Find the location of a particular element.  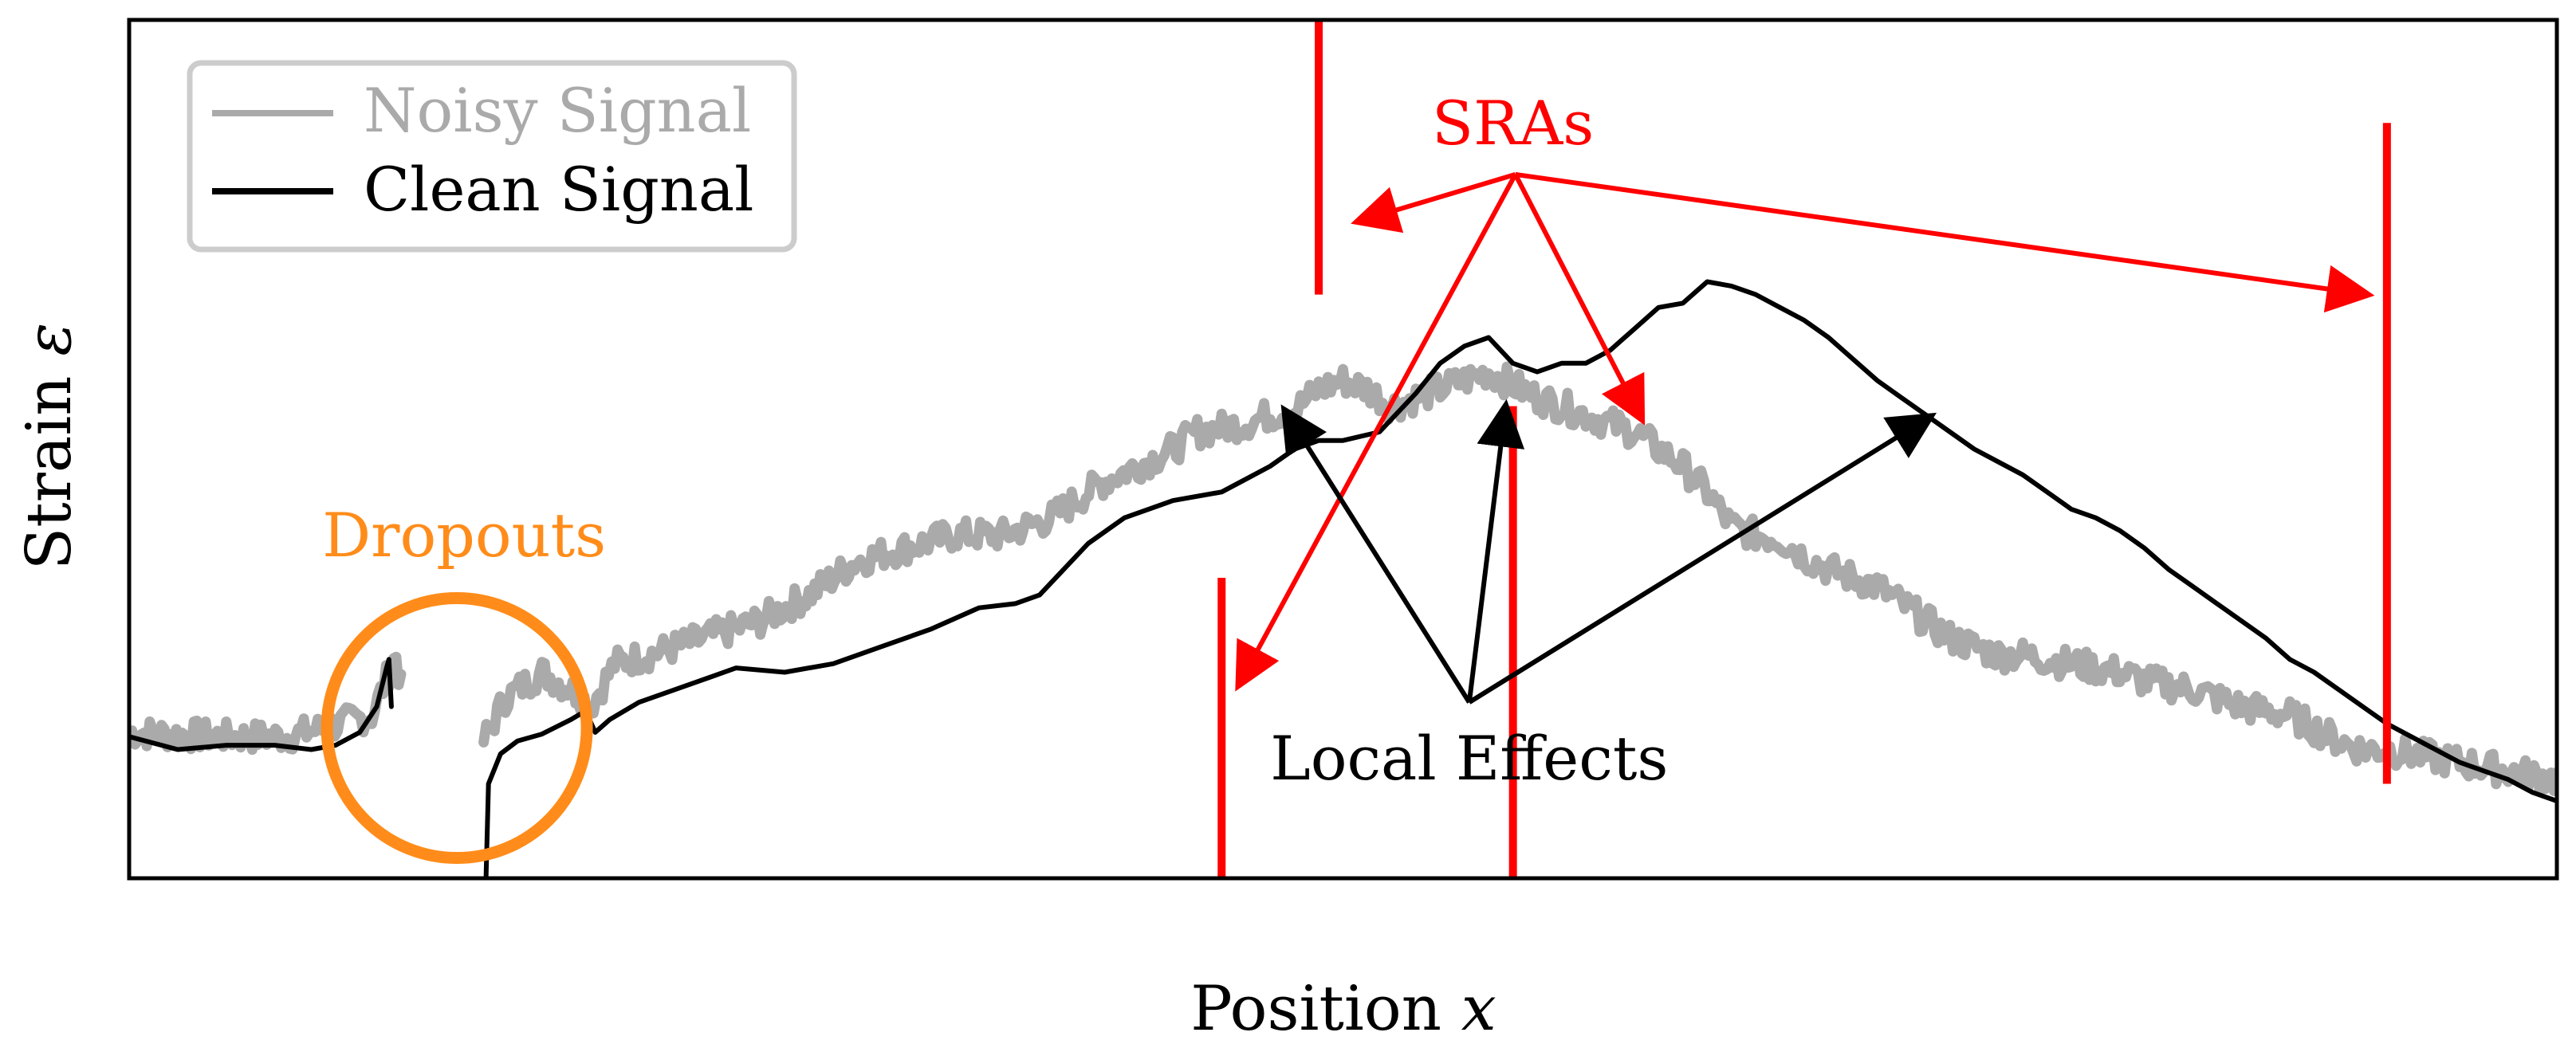

x-axis-label: Position x is located at coordinates (1343, 1009).